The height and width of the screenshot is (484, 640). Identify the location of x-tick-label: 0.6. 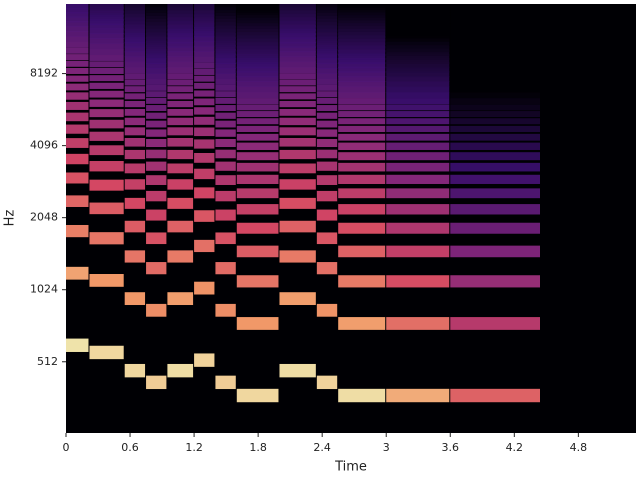
(130, 447).